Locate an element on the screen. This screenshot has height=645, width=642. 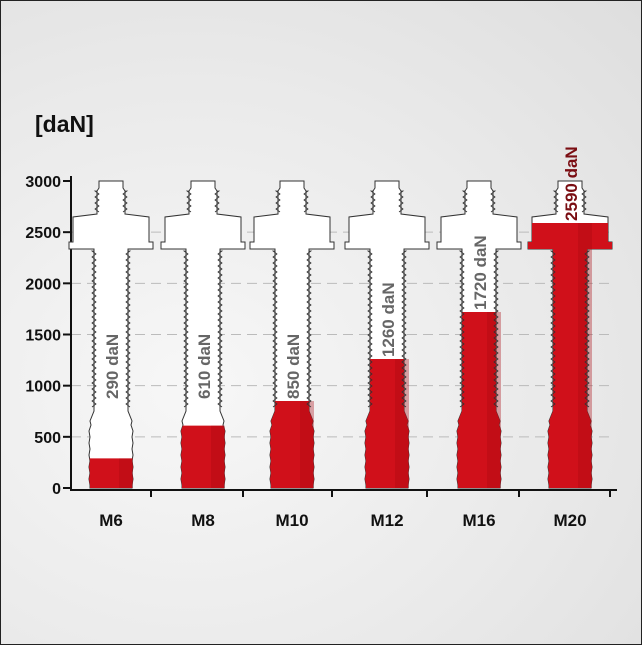
y-tick-label: 1000 is located at coordinates (43, 387).